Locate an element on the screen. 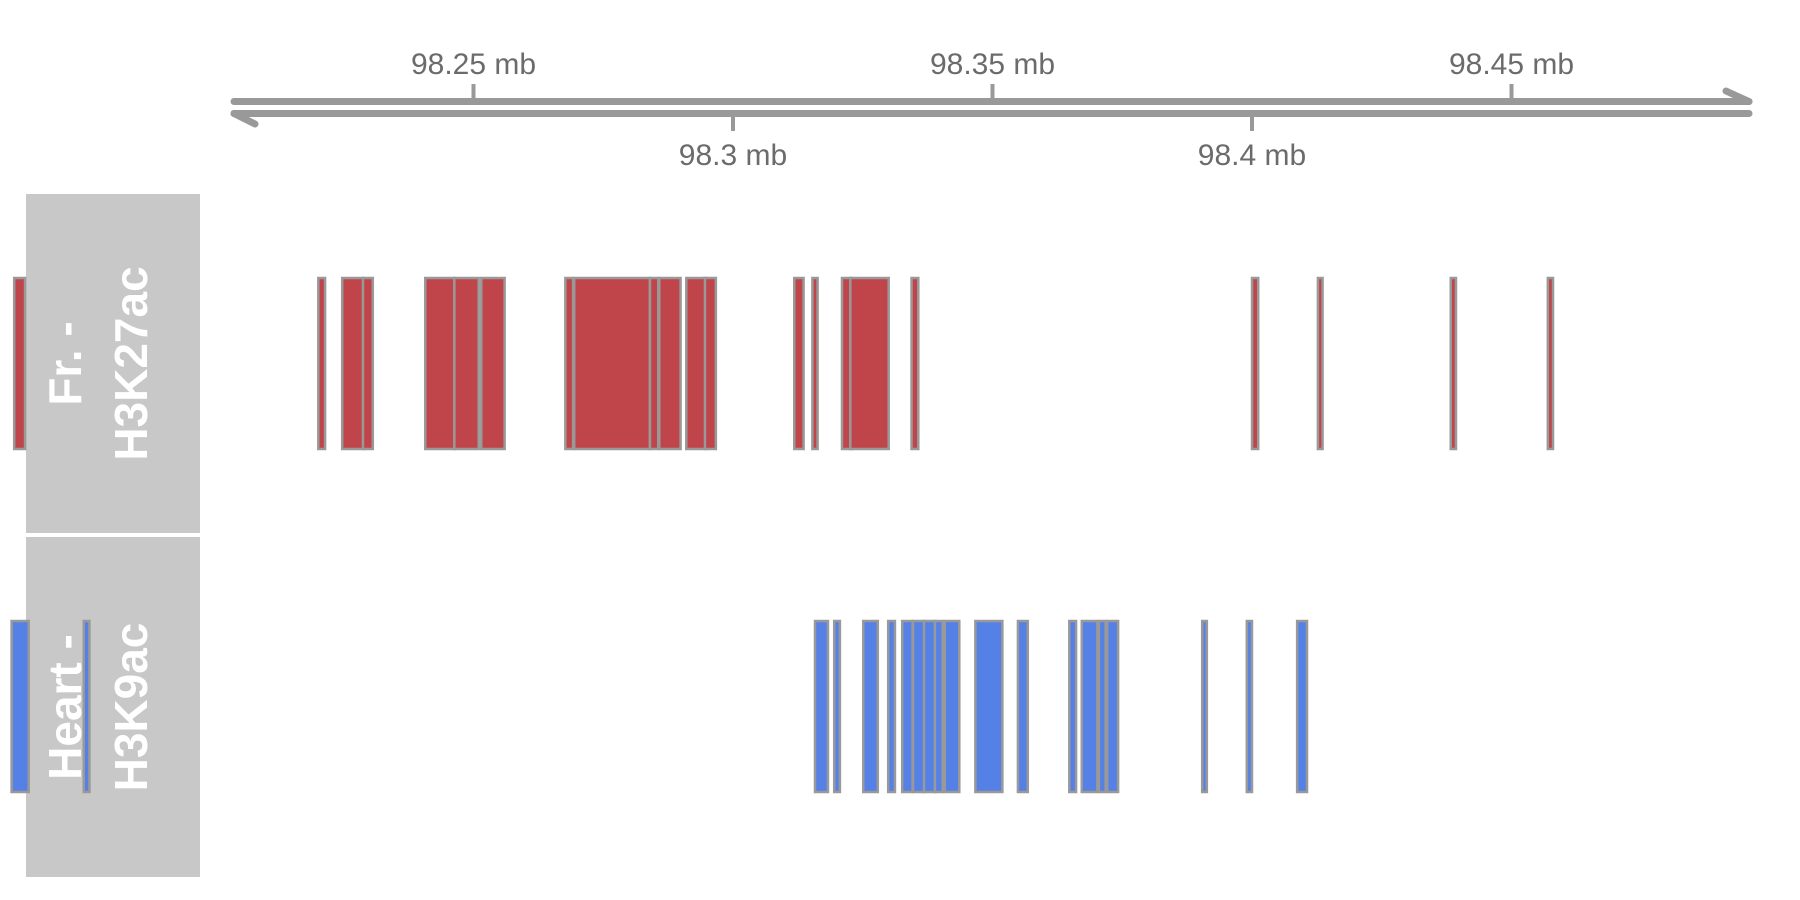 The height and width of the screenshot is (900, 1800). axis-ticks-top: 98.25 mb 98.35 mb 98.45 mb is located at coordinates (992, 74).